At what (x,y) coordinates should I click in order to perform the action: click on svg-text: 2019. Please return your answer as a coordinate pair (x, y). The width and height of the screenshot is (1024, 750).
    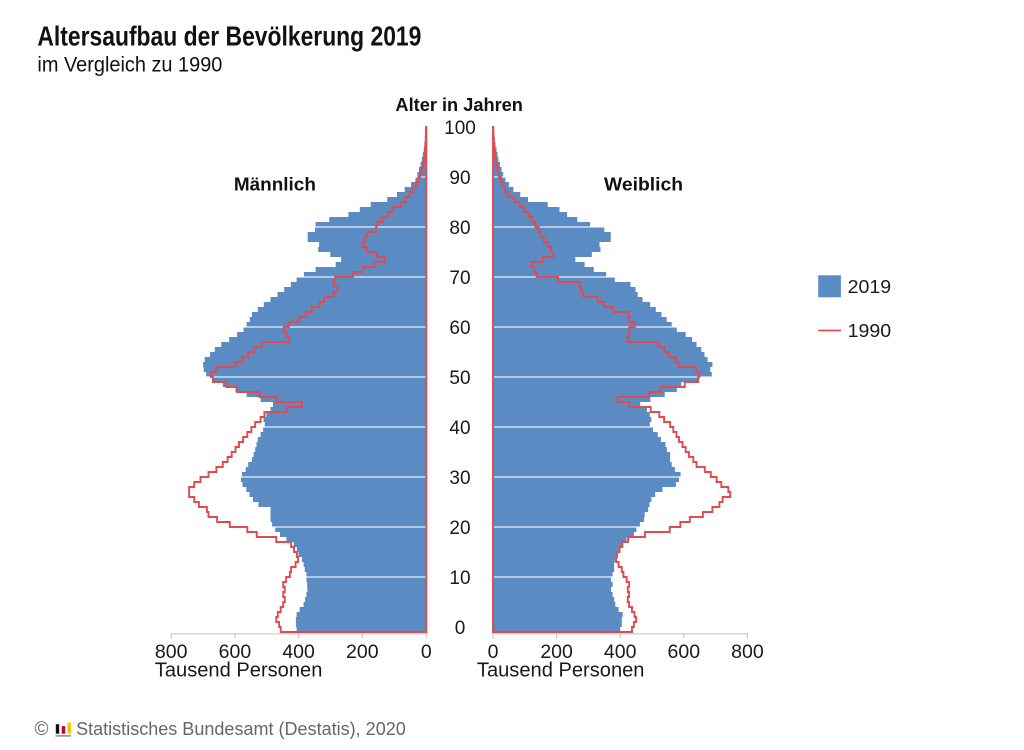
    Looking at the image, I should click on (870, 287).